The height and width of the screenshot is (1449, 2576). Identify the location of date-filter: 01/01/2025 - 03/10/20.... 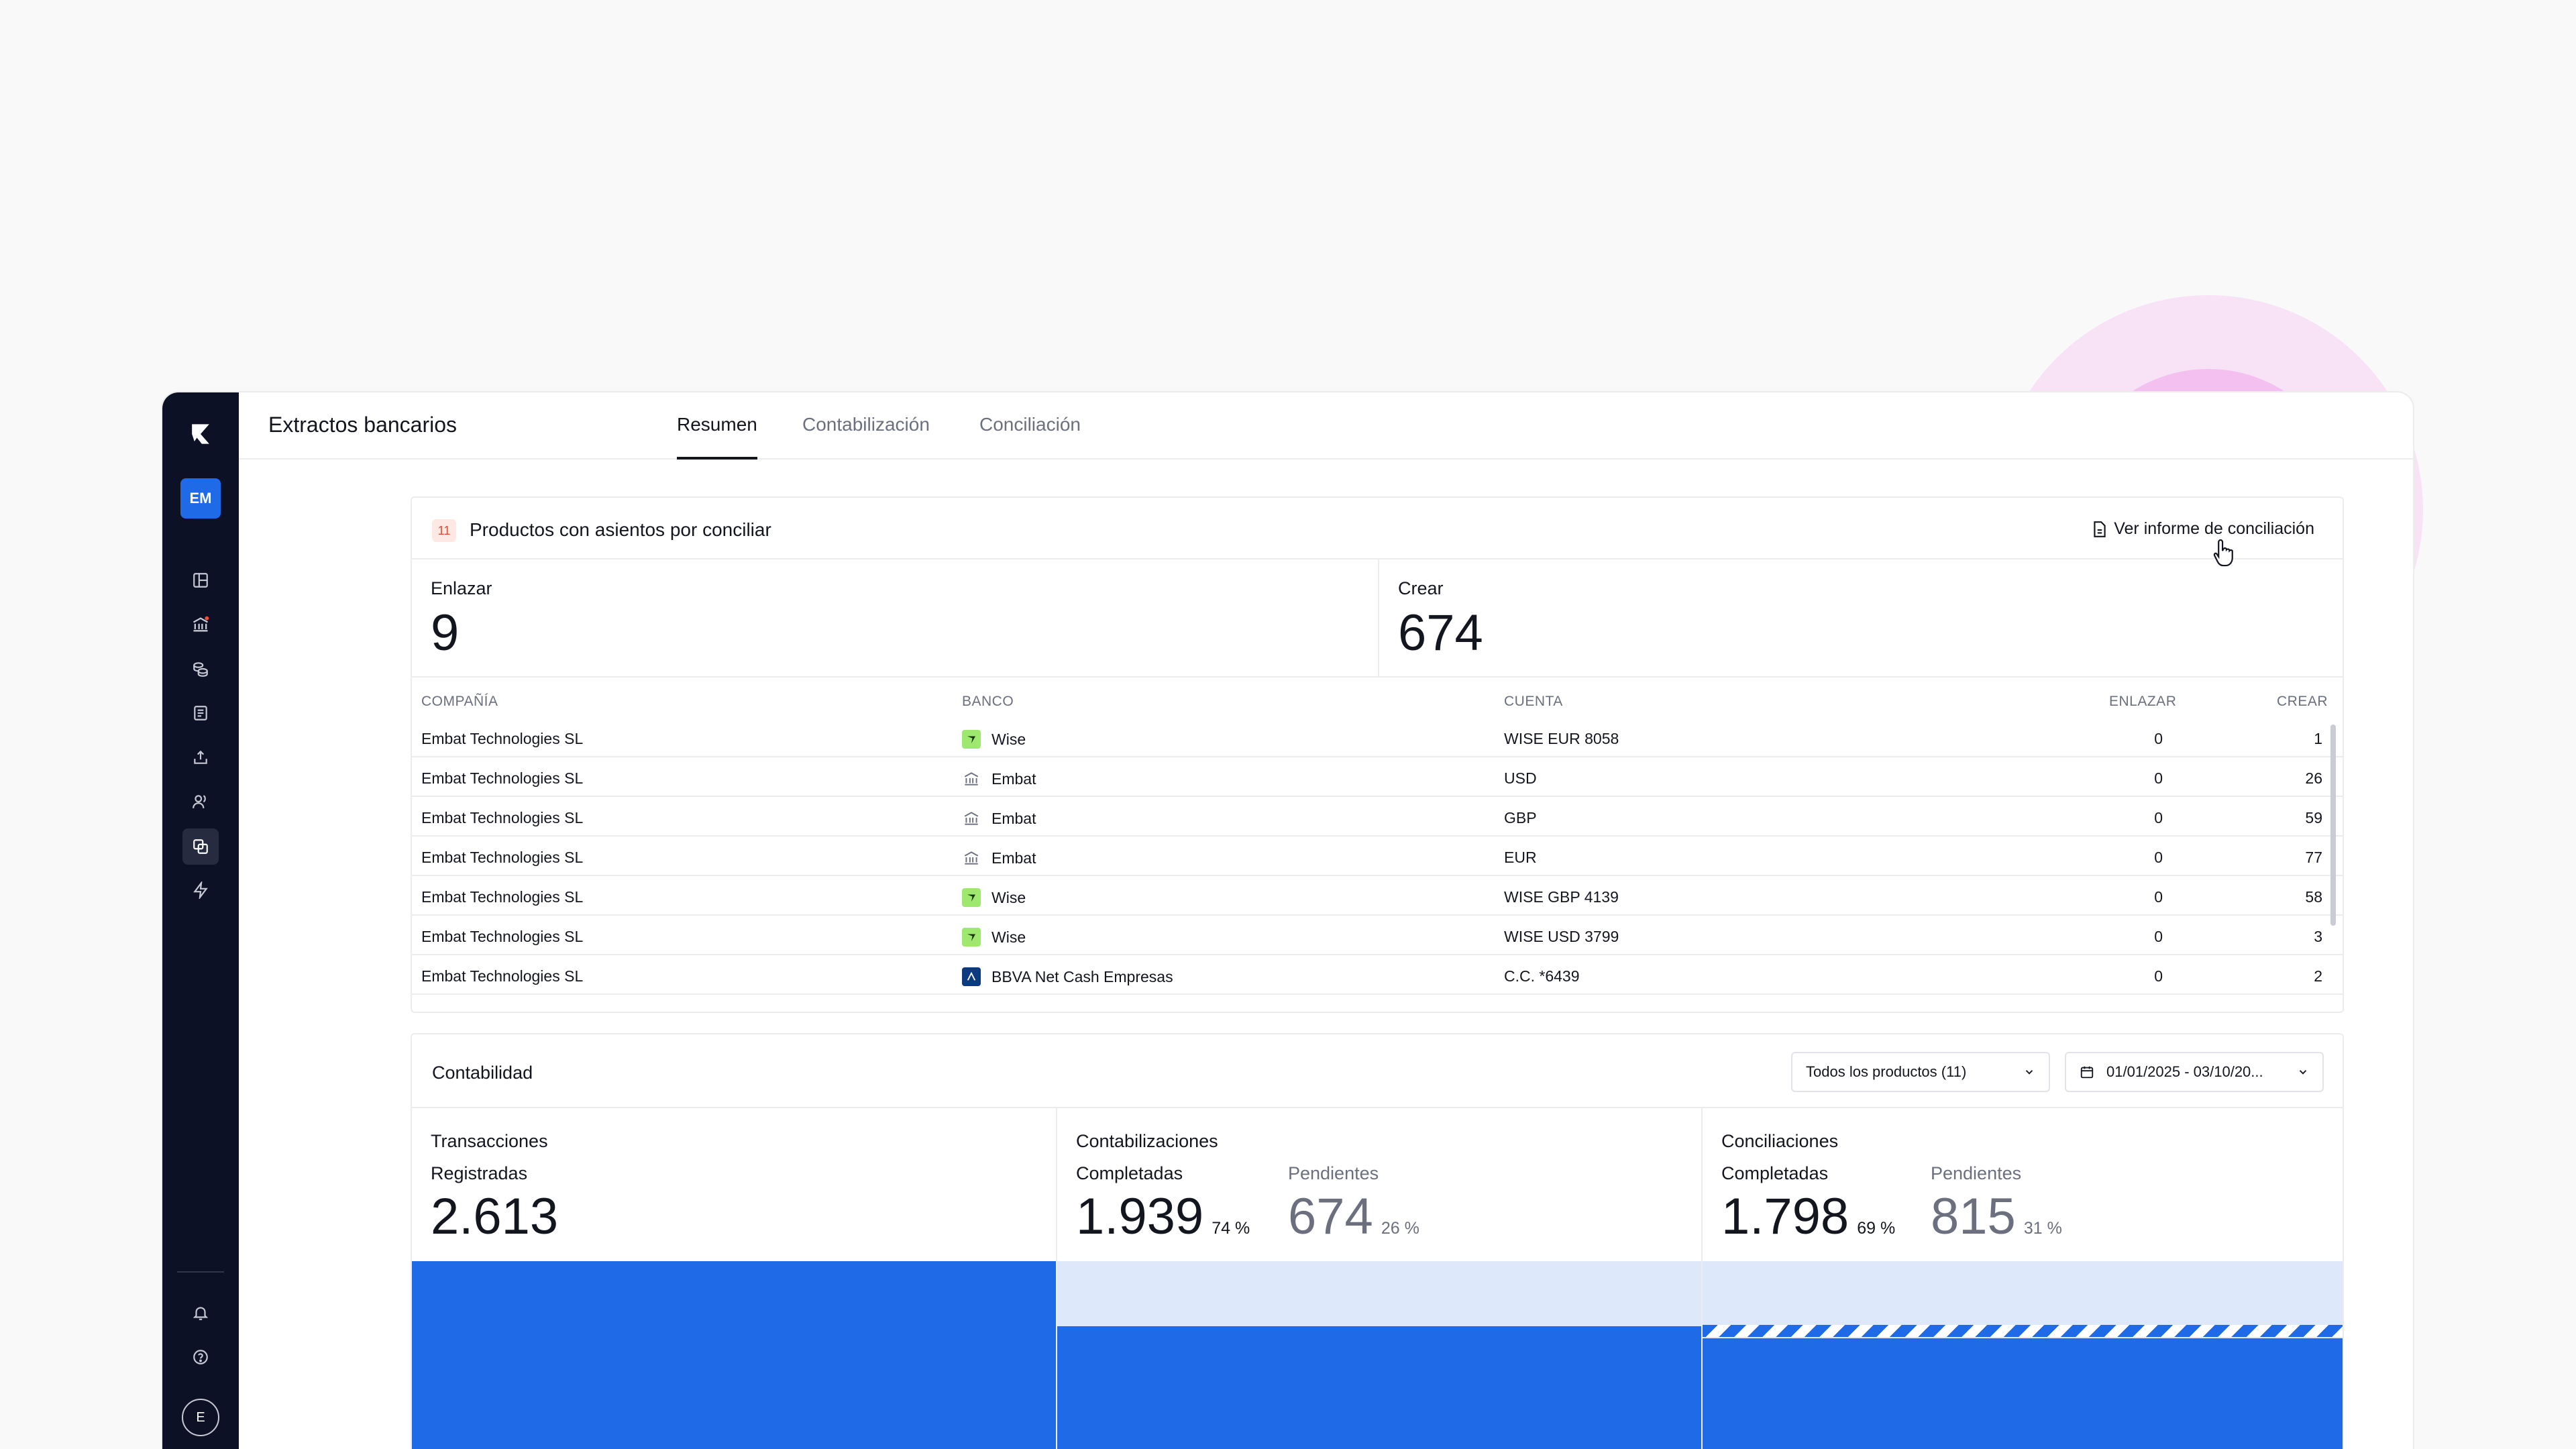
(2194, 1072).